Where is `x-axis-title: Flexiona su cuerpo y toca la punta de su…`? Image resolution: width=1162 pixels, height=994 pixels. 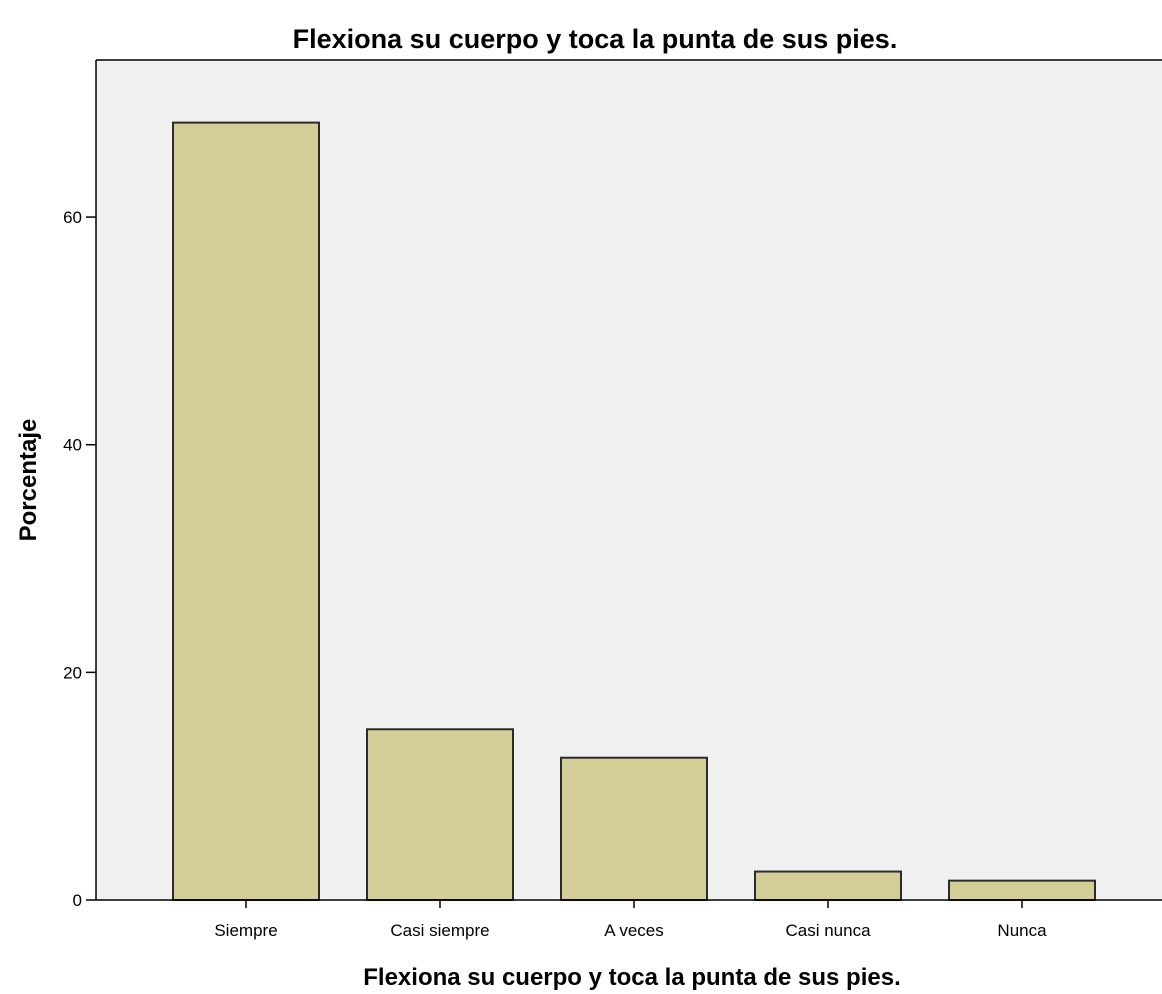 x-axis-title: Flexiona su cuerpo y toca la punta de su… is located at coordinates (631, 977).